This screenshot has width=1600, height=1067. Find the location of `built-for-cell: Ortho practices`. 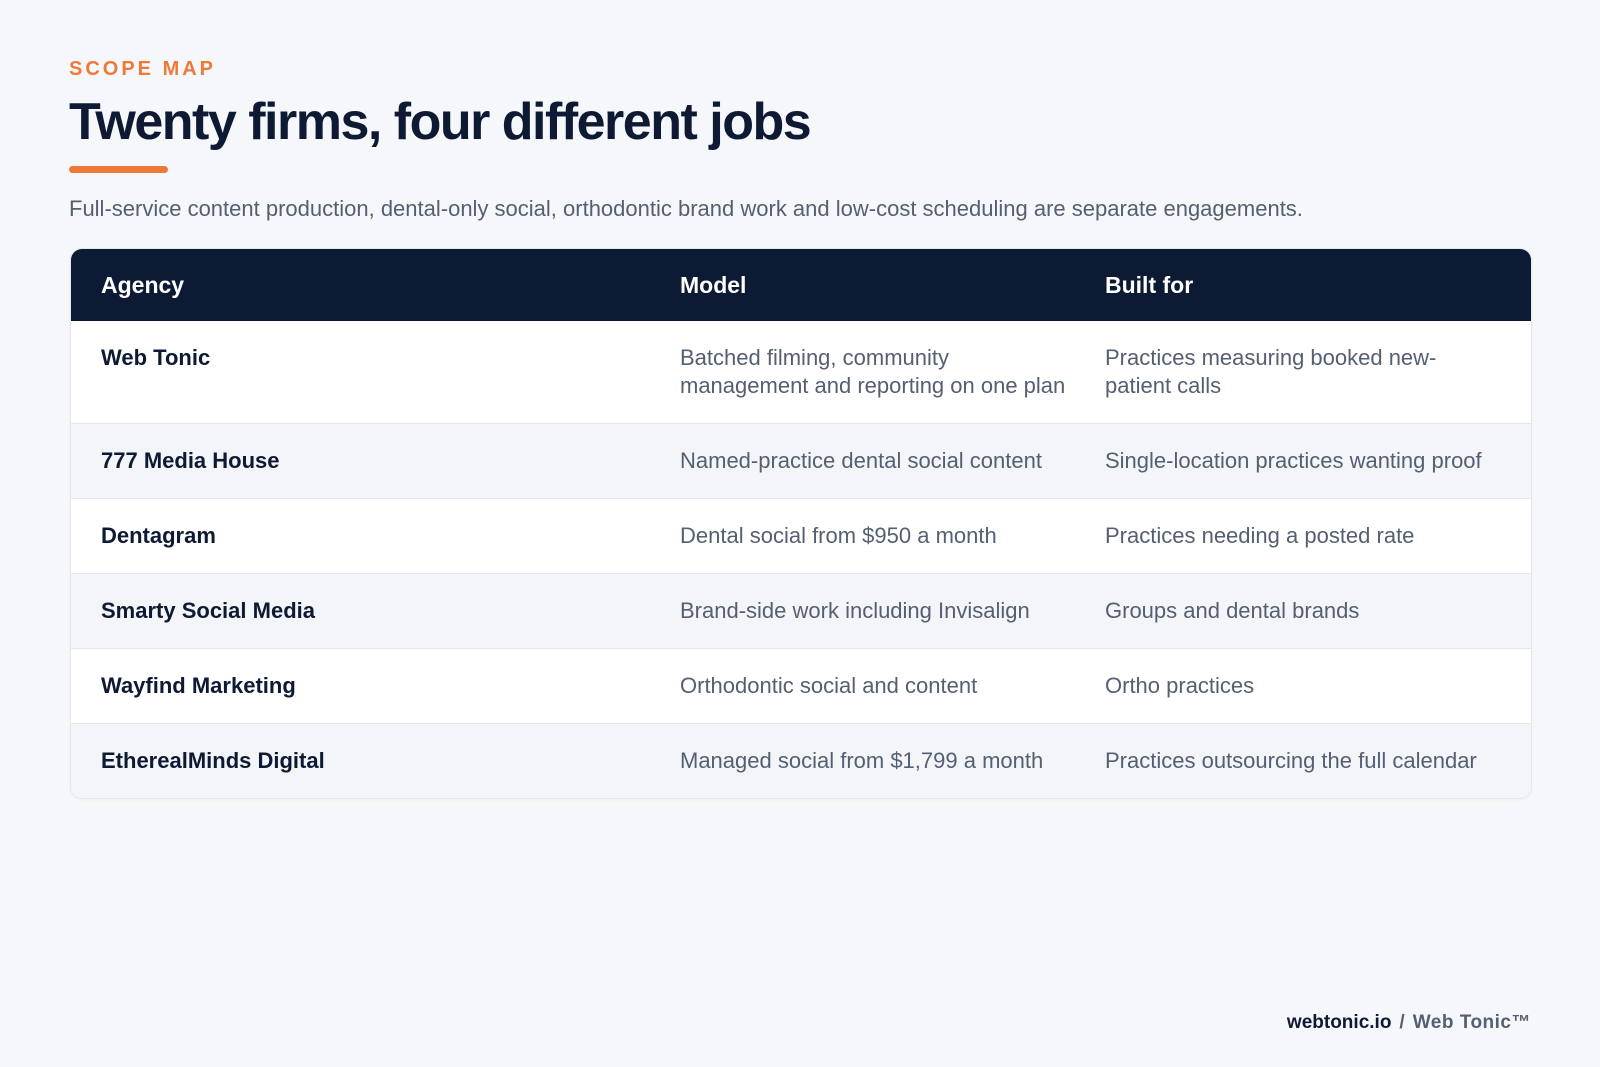

built-for-cell: Ortho practices is located at coordinates (1180, 685).